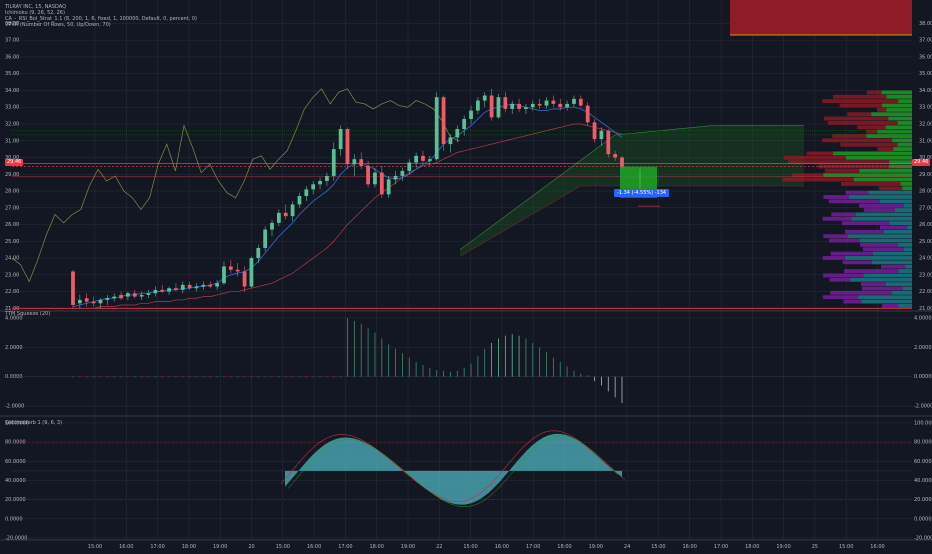  Describe the element at coordinates (14, 162) in the screenshot. I see `price-tag-left: 29.46` at that location.